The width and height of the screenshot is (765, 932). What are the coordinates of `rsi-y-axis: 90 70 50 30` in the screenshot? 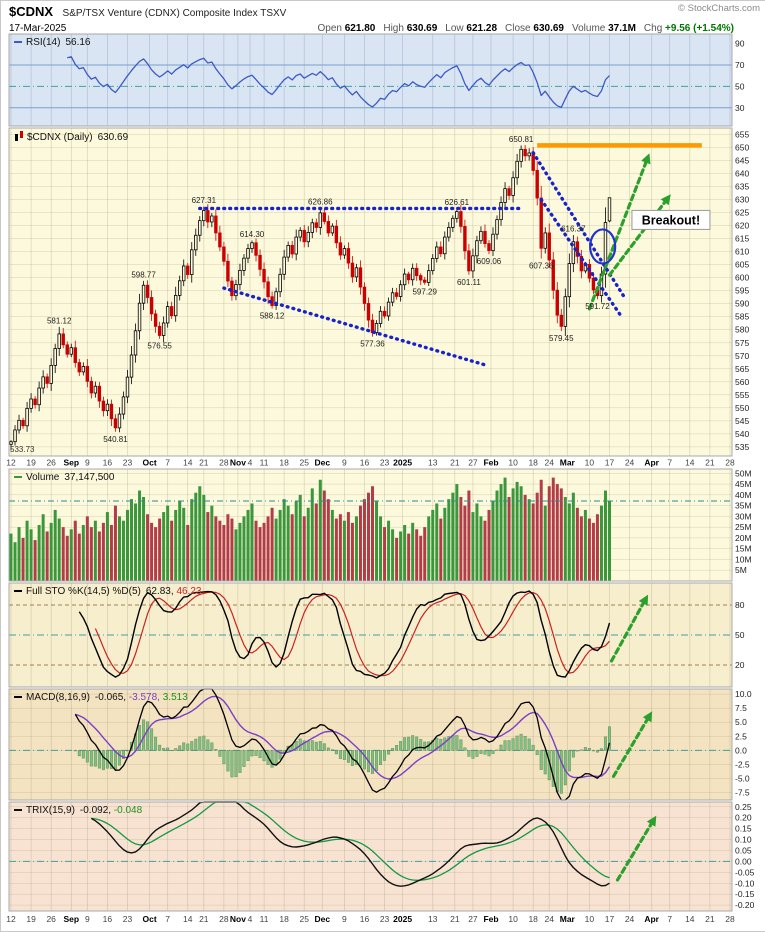 It's located at (740, 76).